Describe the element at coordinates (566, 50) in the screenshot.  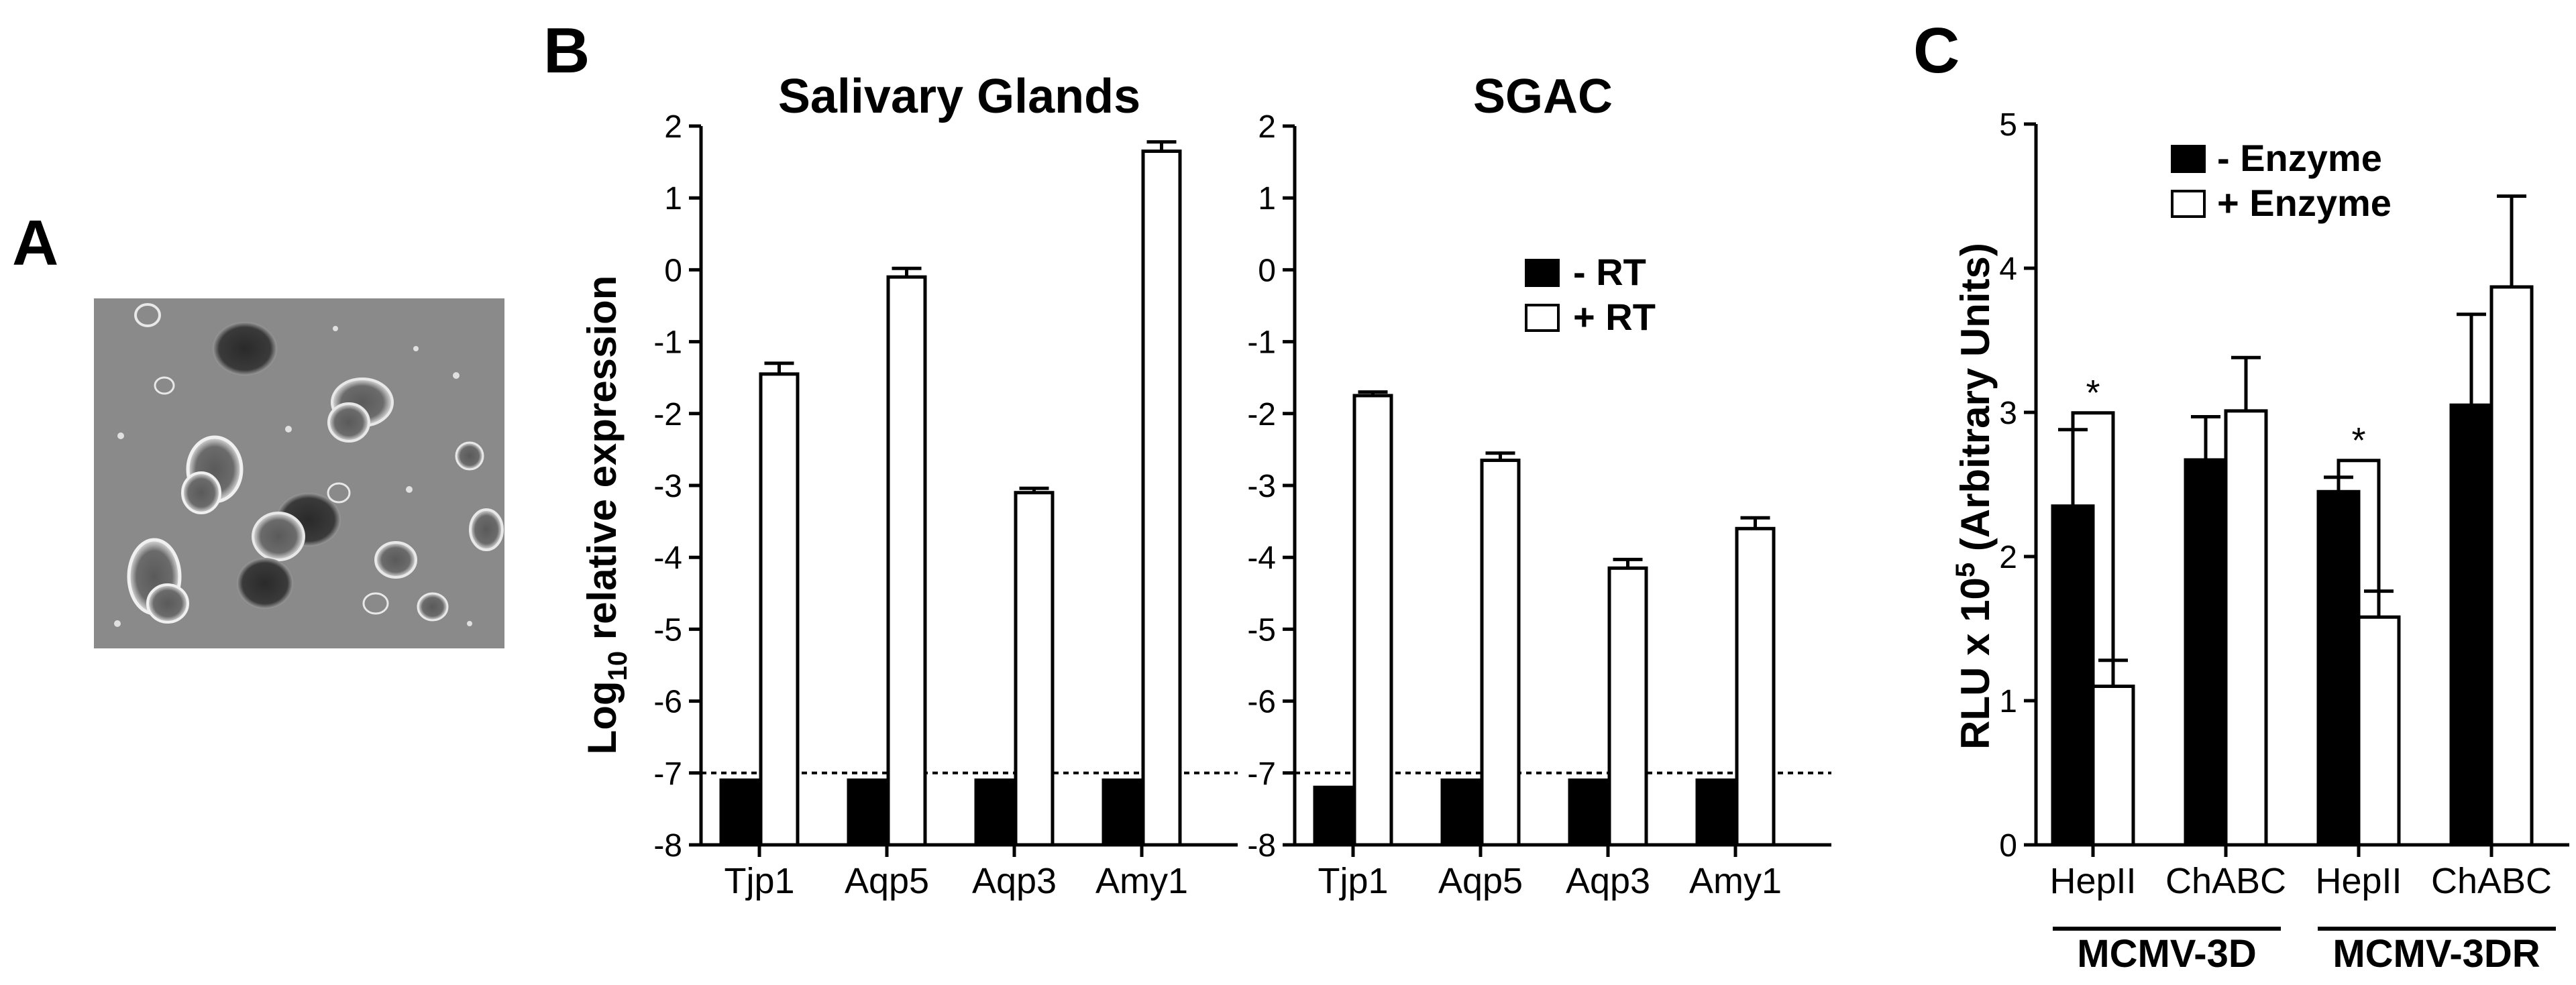
I see `panel-letter-b: B` at that location.